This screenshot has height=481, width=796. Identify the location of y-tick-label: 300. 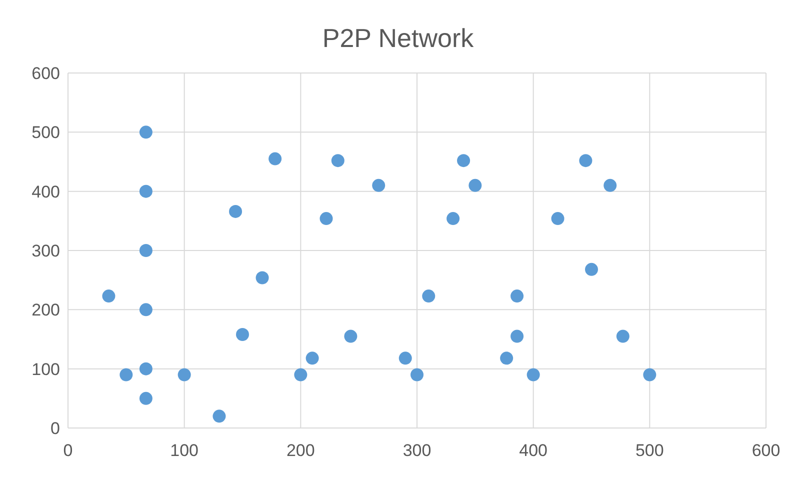
(46, 251).